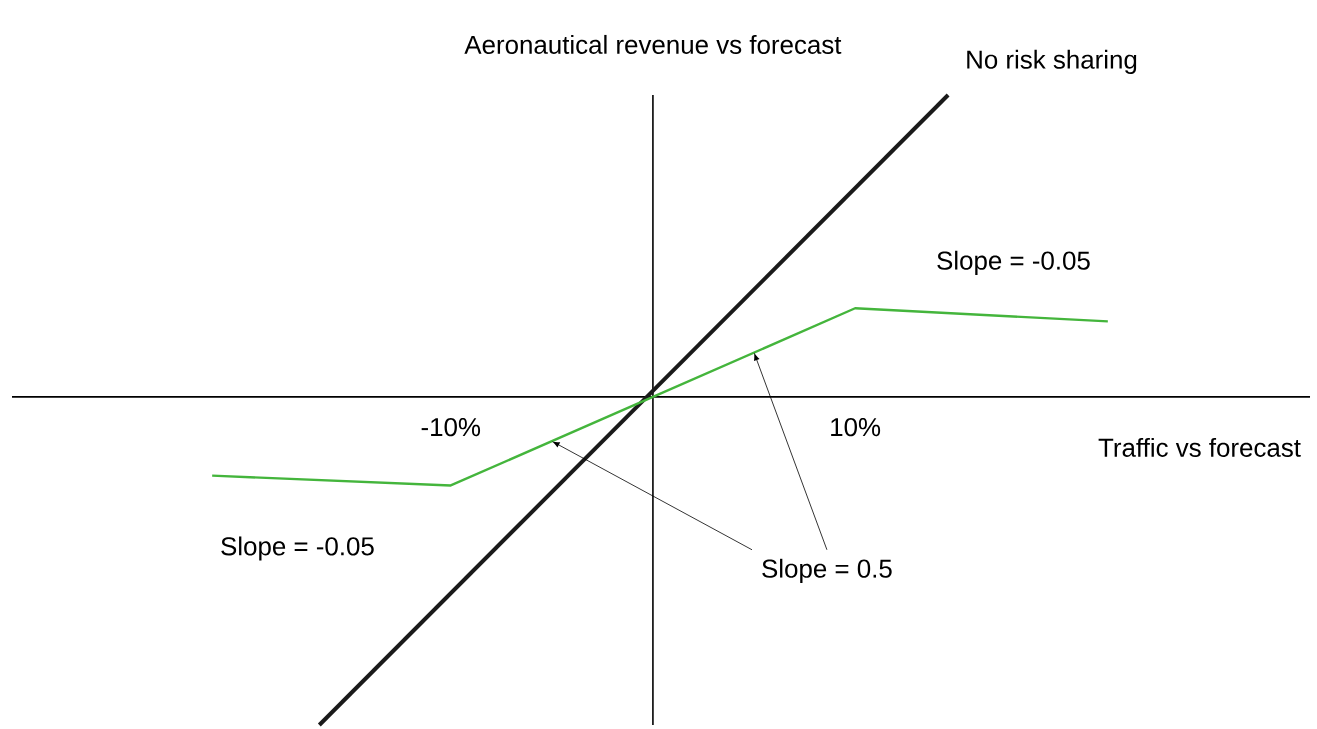 This screenshot has width=1317, height=729. I want to click on x-axis-title: Traffic vs forecast, so click(1199, 447).